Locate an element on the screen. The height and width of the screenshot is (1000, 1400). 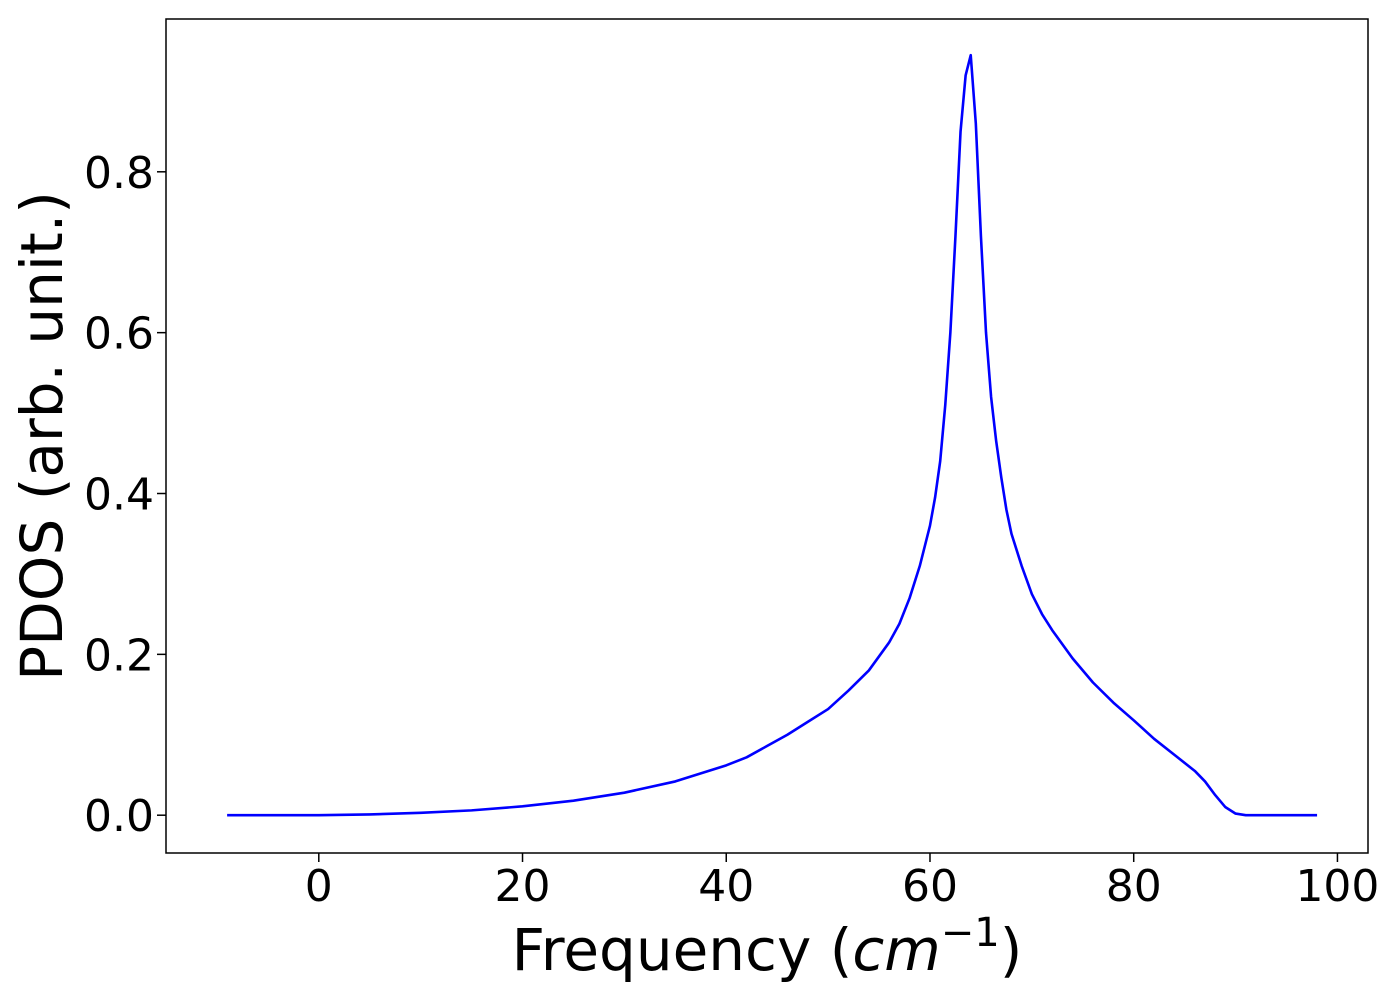
x-tick-label: 60 is located at coordinates (930, 886).